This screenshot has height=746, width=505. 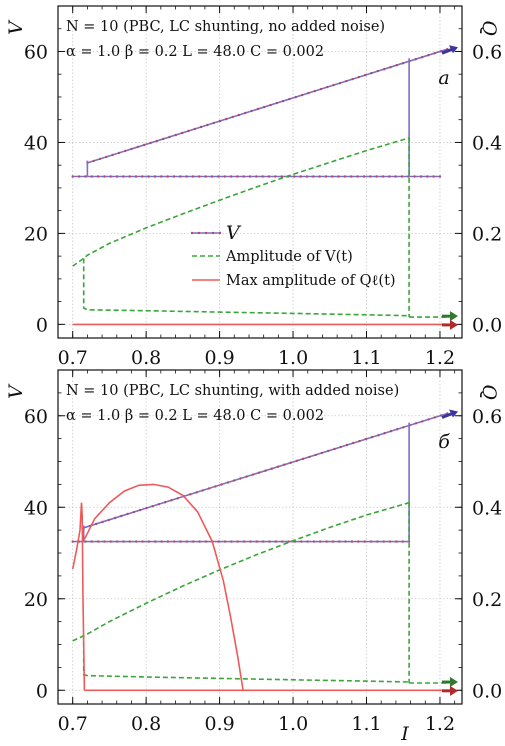 I want to click on arrow-green-amplitude-head, so click(x=454, y=682).